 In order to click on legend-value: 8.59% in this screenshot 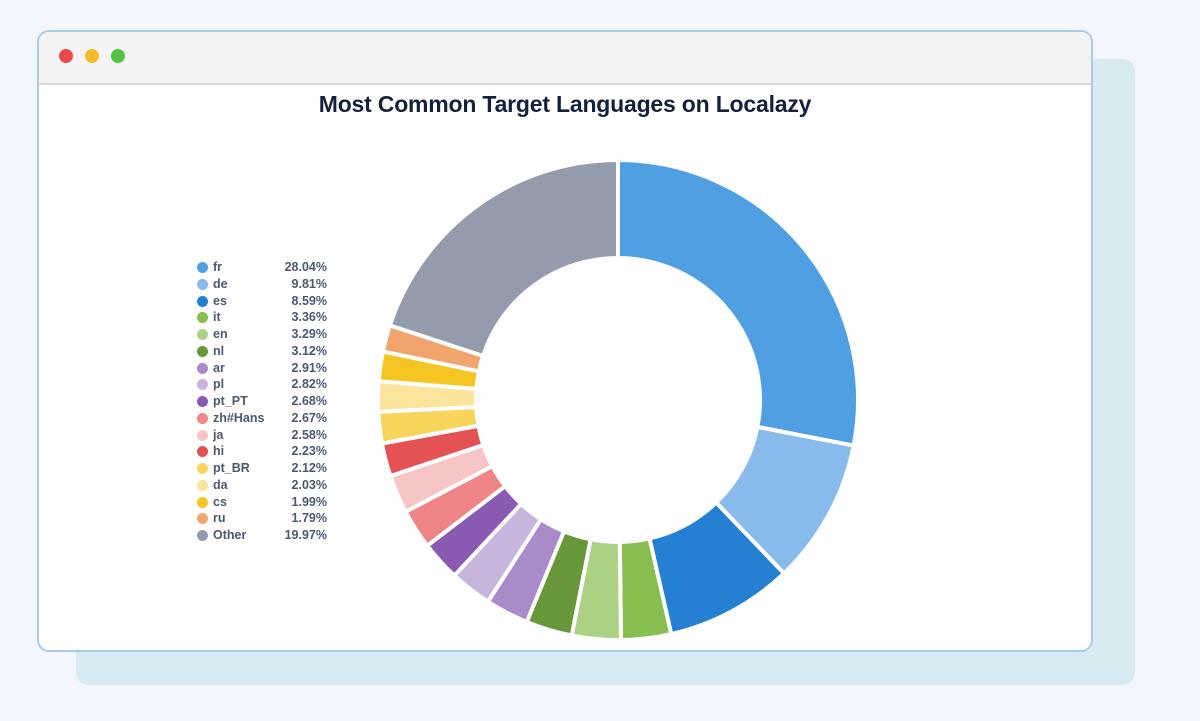, I will do `click(309, 300)`.